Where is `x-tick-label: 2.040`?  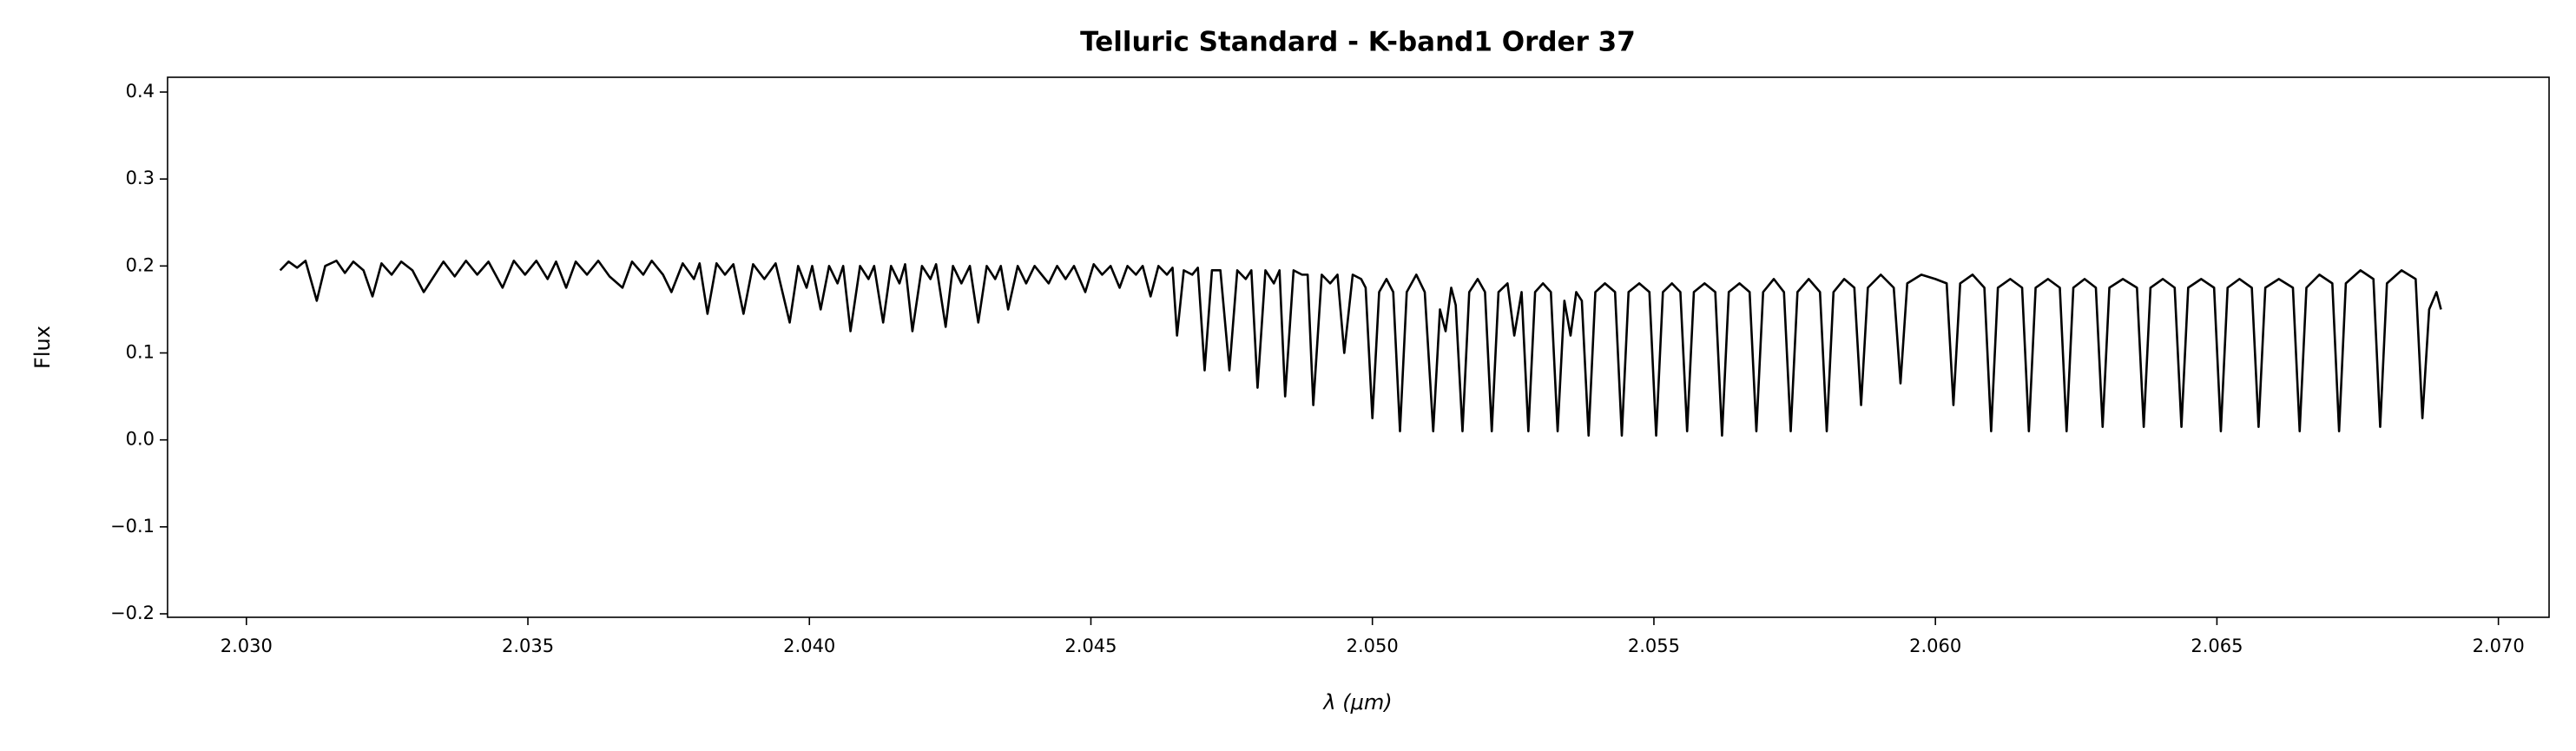
x-tick-label: 2.040 is located at coordinates (809, 646).